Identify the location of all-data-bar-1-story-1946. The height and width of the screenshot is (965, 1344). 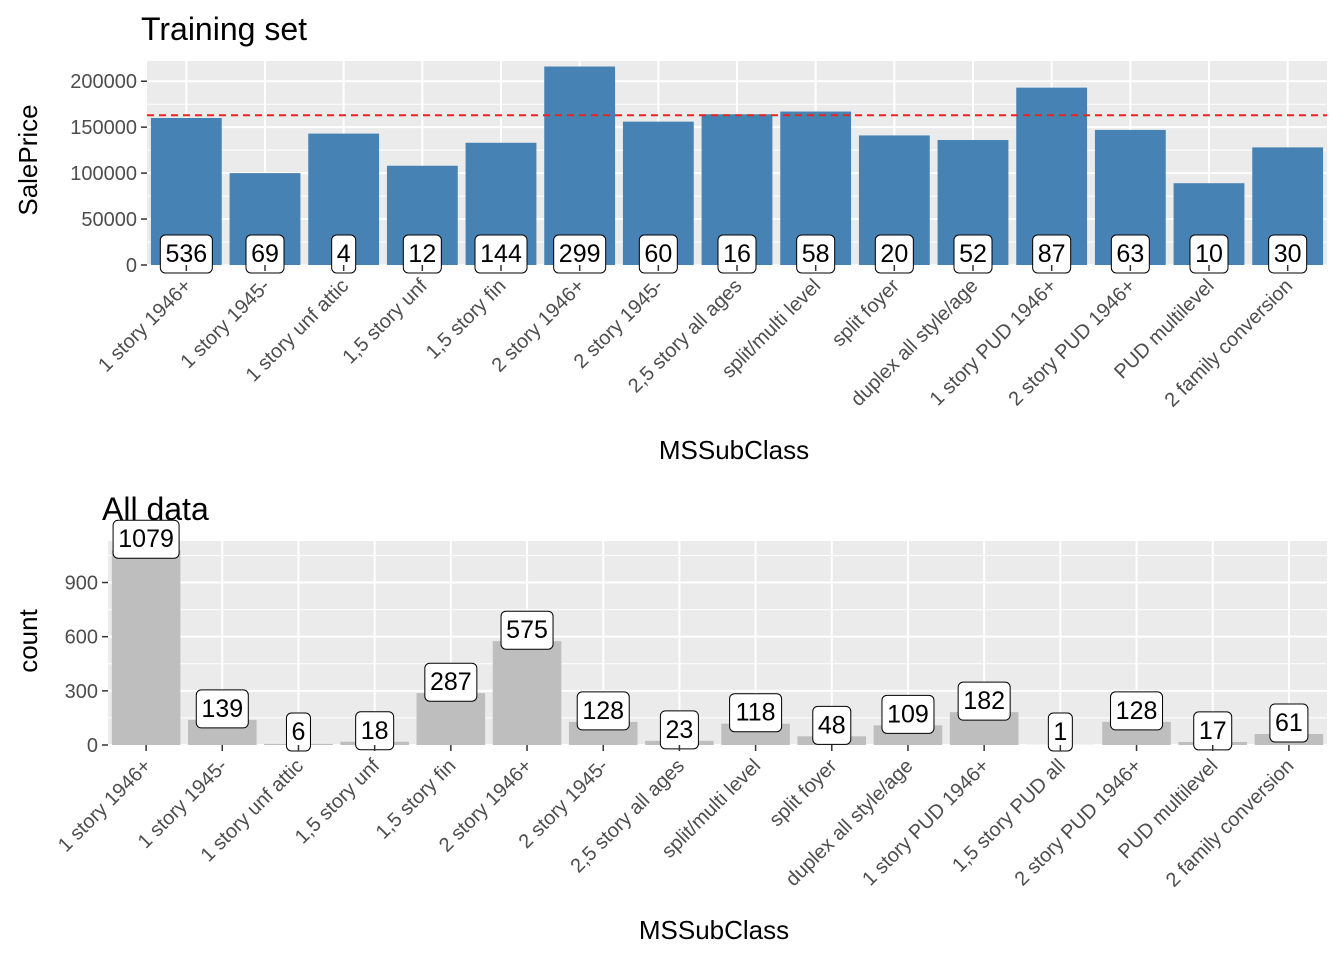
(146, 647).